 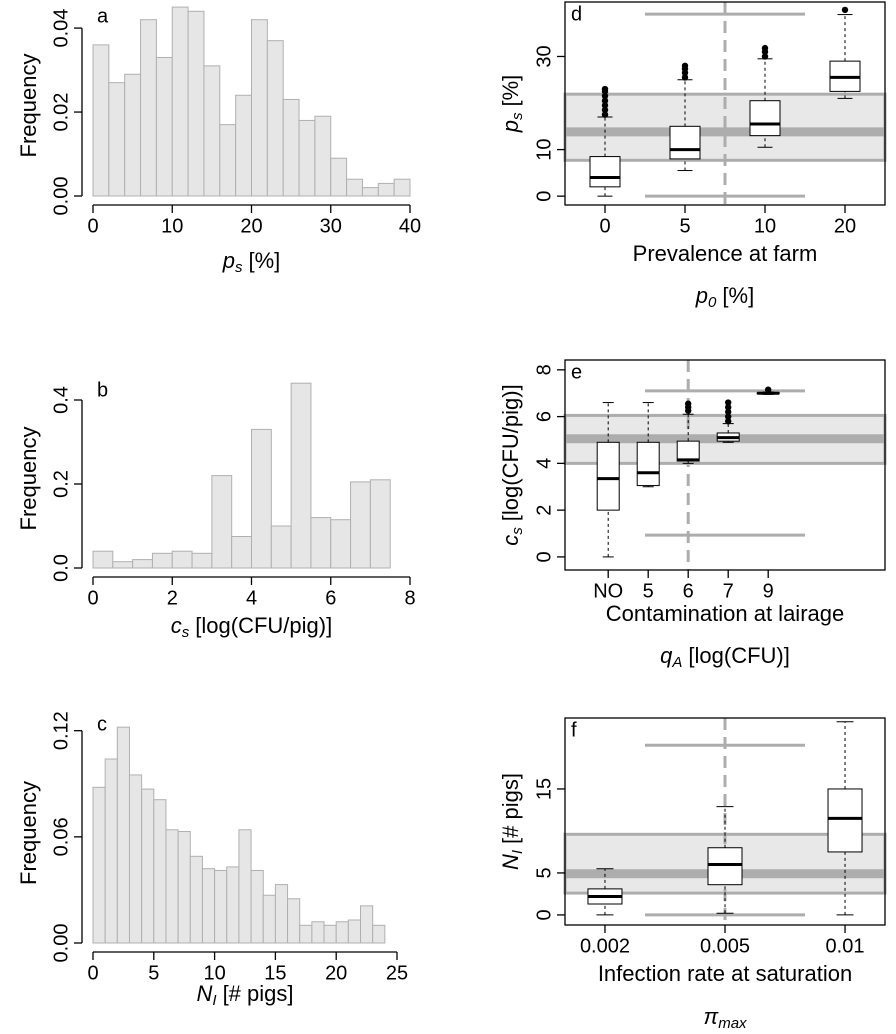 What do you see at coordinates (510, 126) in the screenshot?
I see `symbol: p` at bounding box center [510, 126].